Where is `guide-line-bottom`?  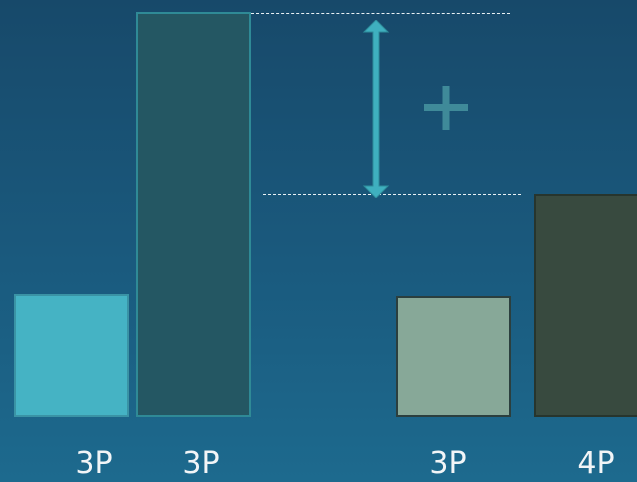
guide-line-bottom is located at coordinates (392, 194).